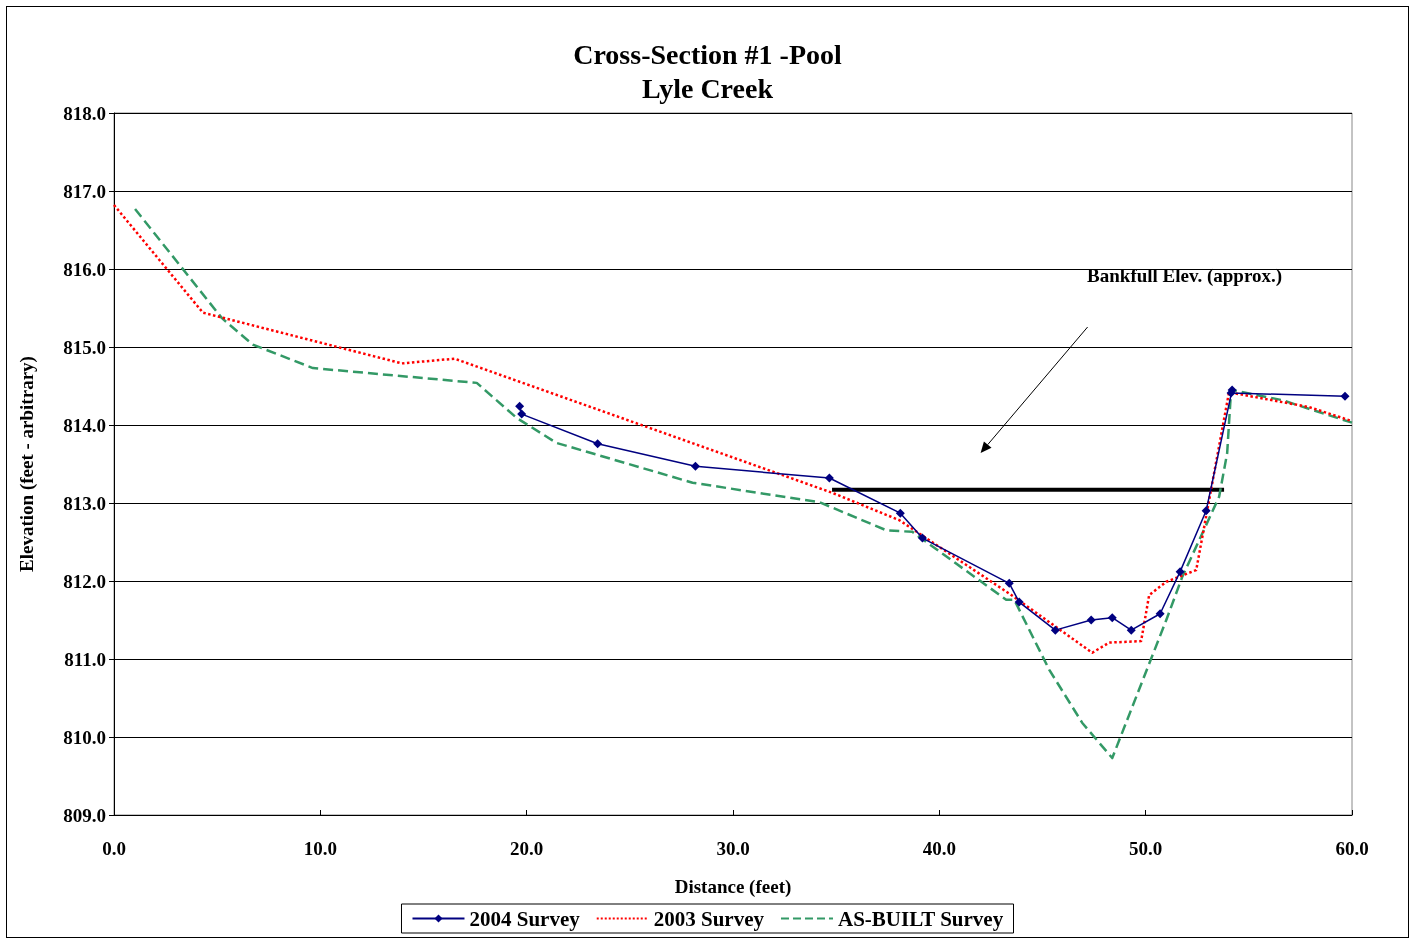 The width and height of the screenshot is (1417, 944). I want to click on y-axis-title: Elevation (feet - arbitrary), so click(27, 464).